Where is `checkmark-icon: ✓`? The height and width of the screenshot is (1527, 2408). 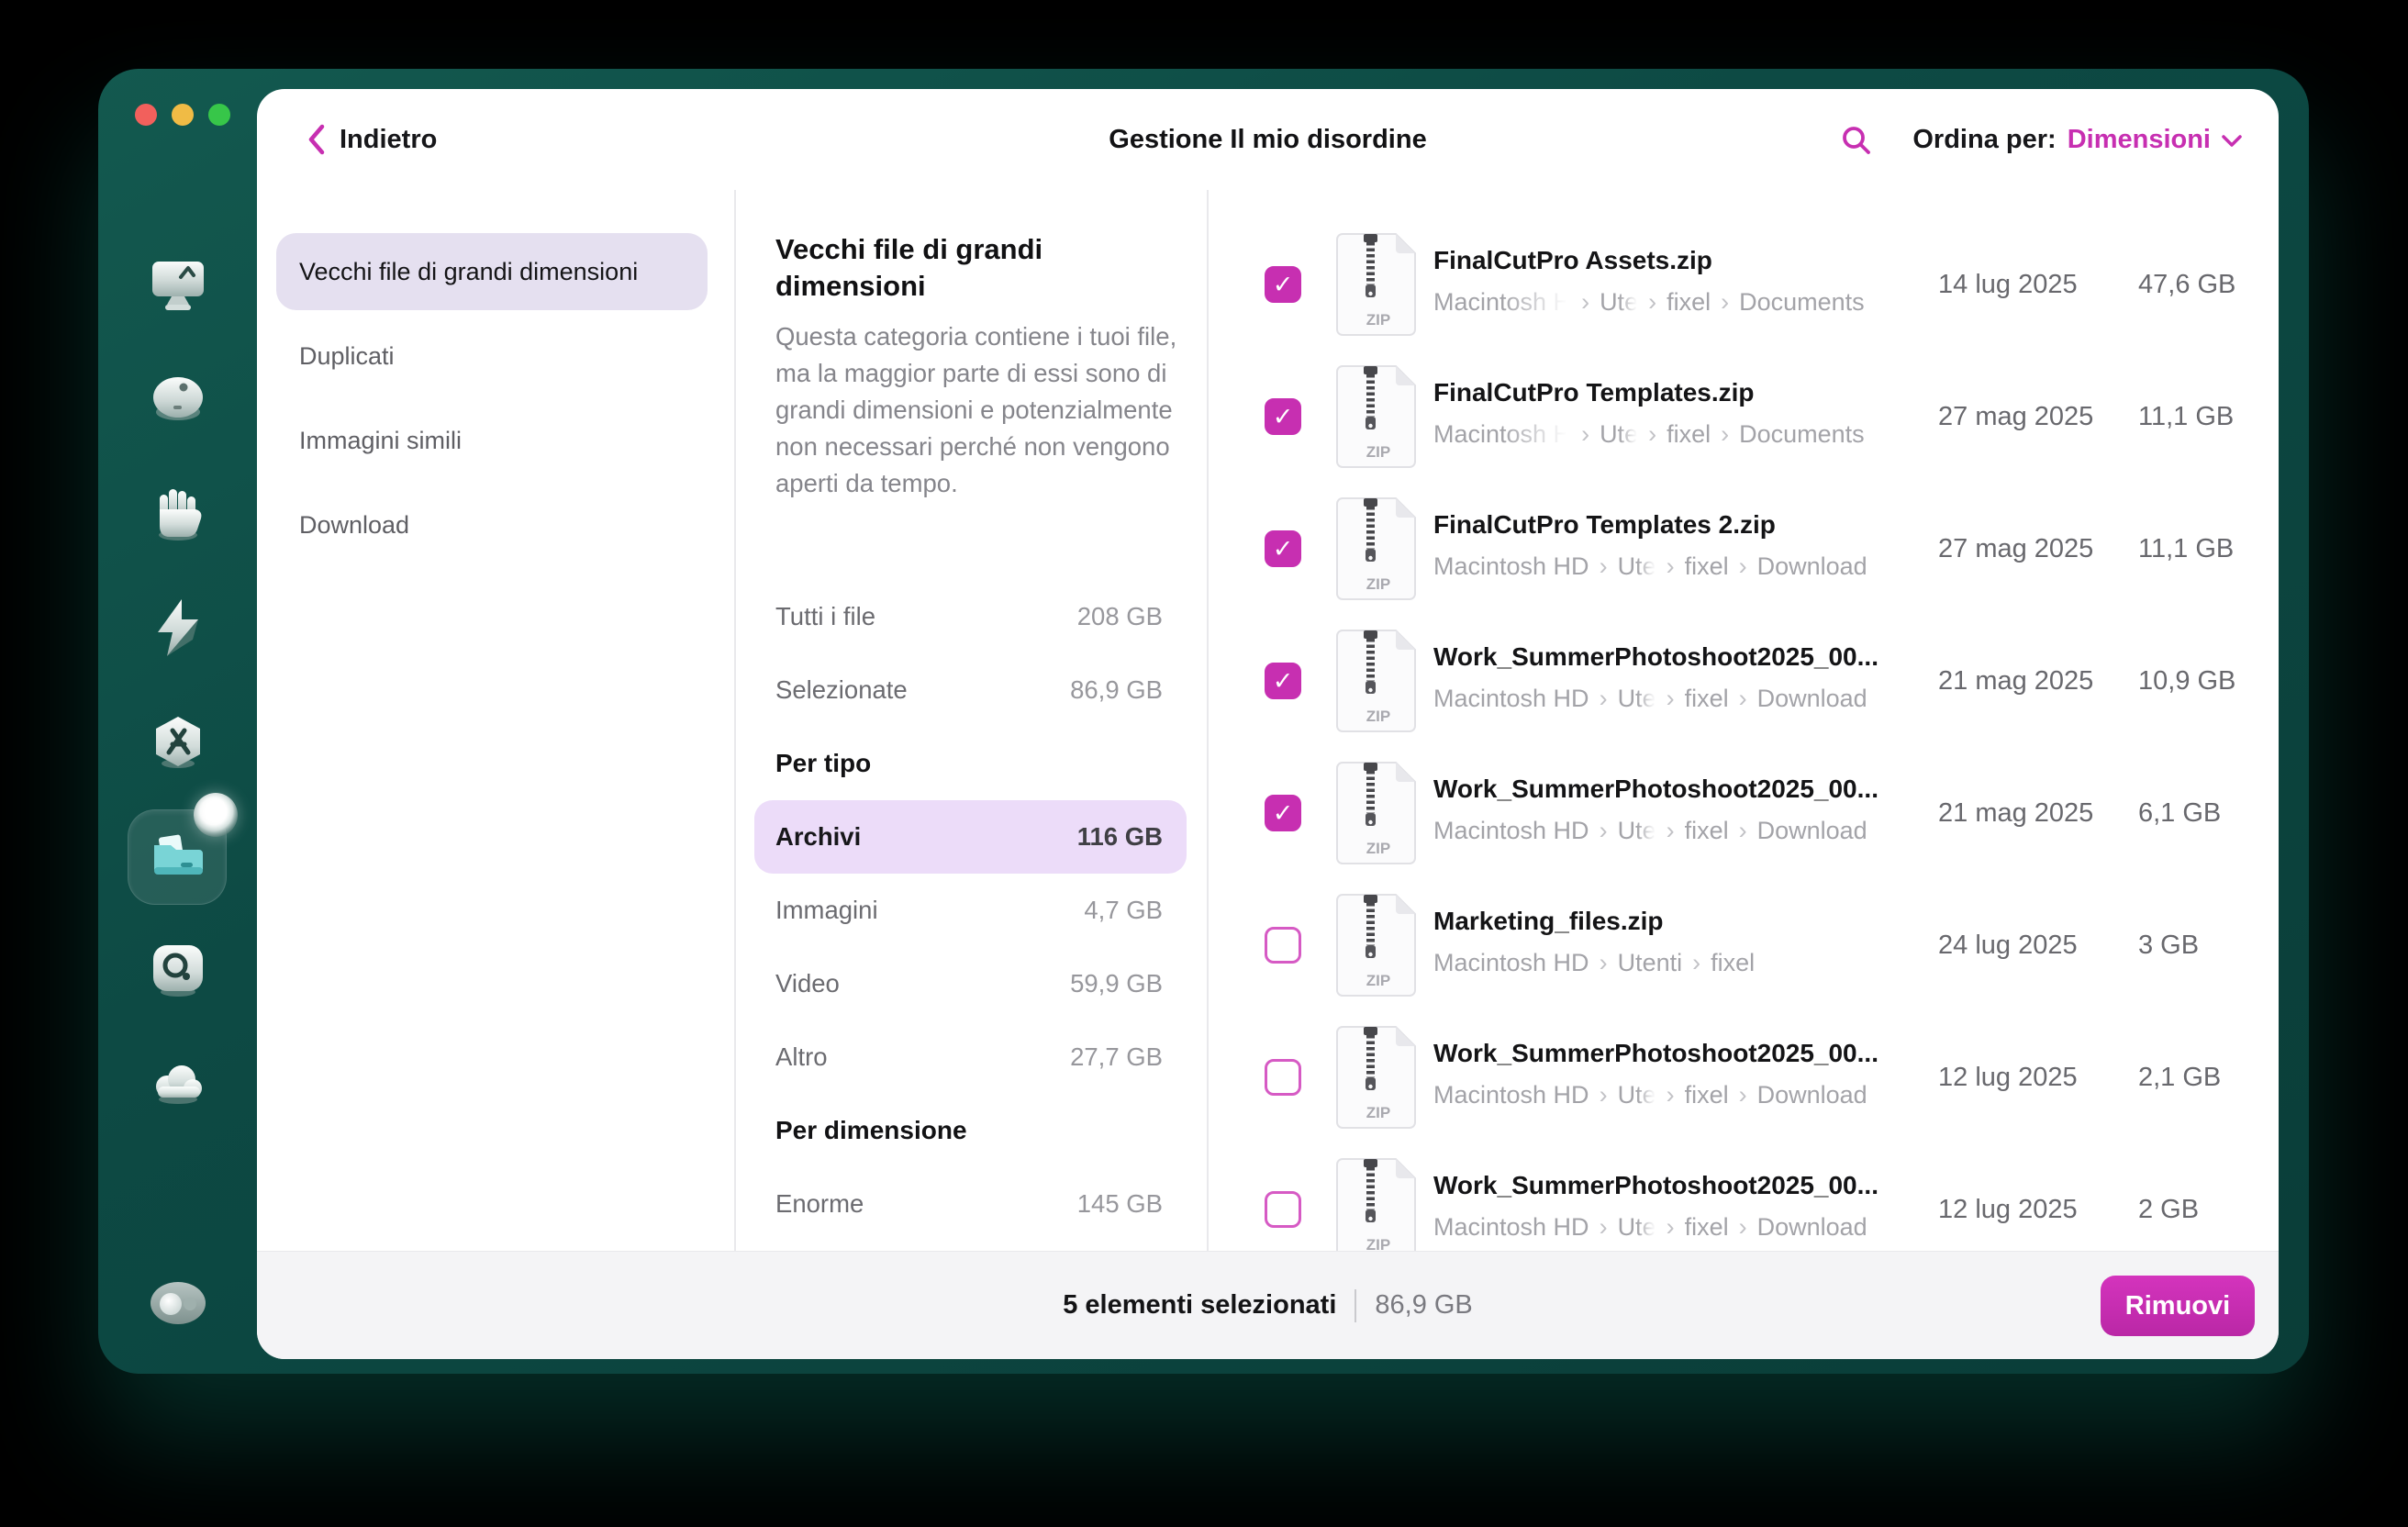
checkmark-icon: ✓ is located at coordinates (1283, 680).